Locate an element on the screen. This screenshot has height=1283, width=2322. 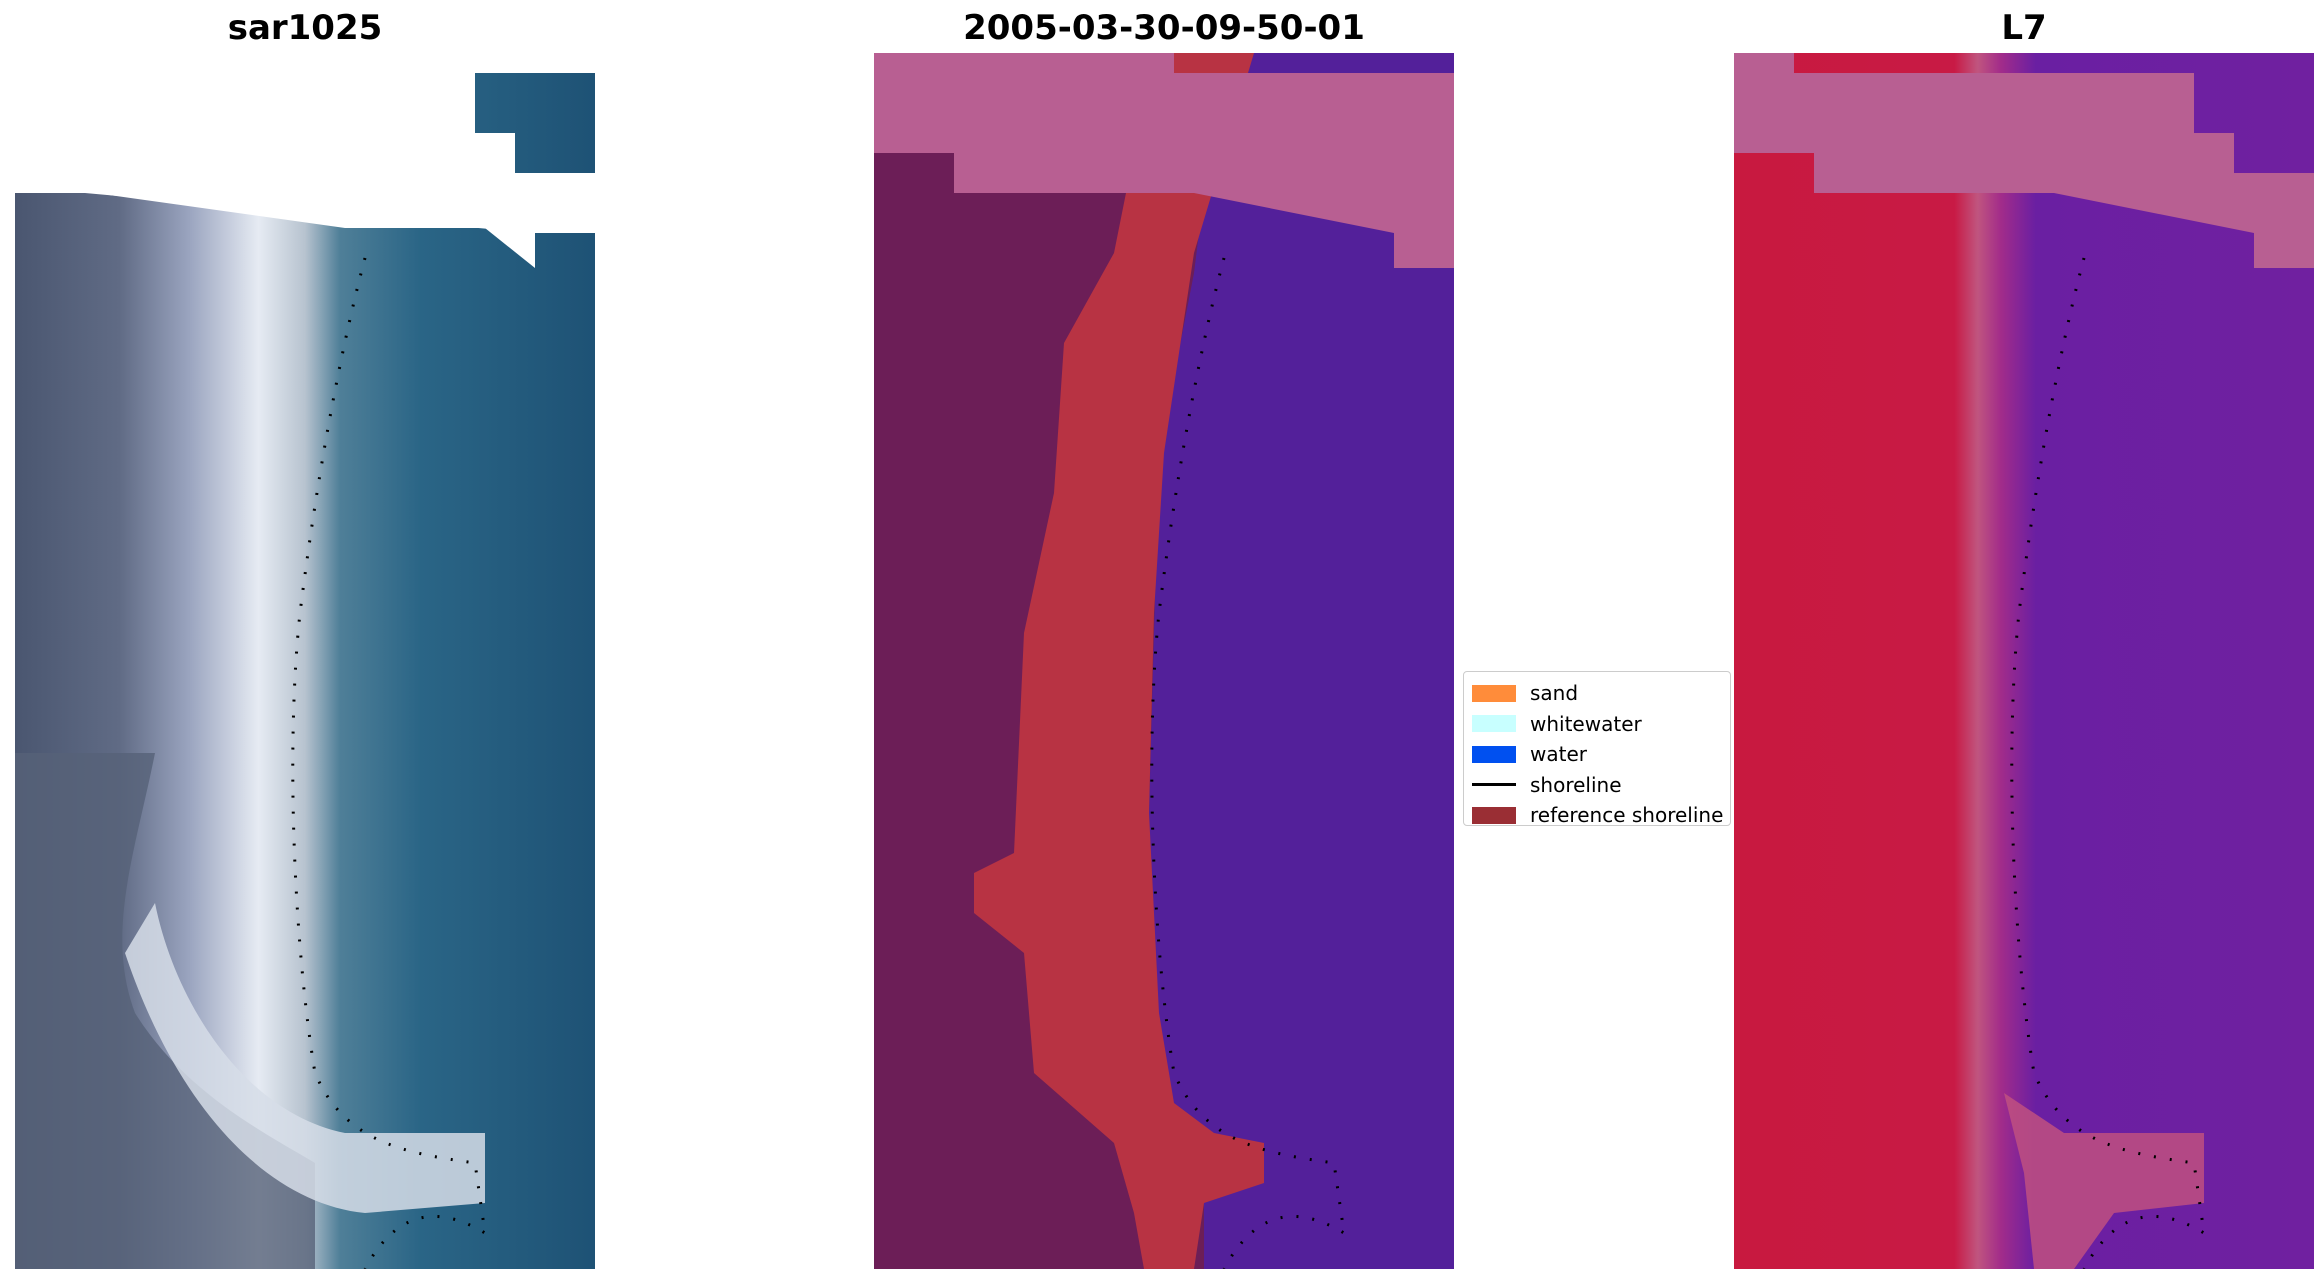
legend-swatch-reference-shoreline is located at coordinates (1494, 815).